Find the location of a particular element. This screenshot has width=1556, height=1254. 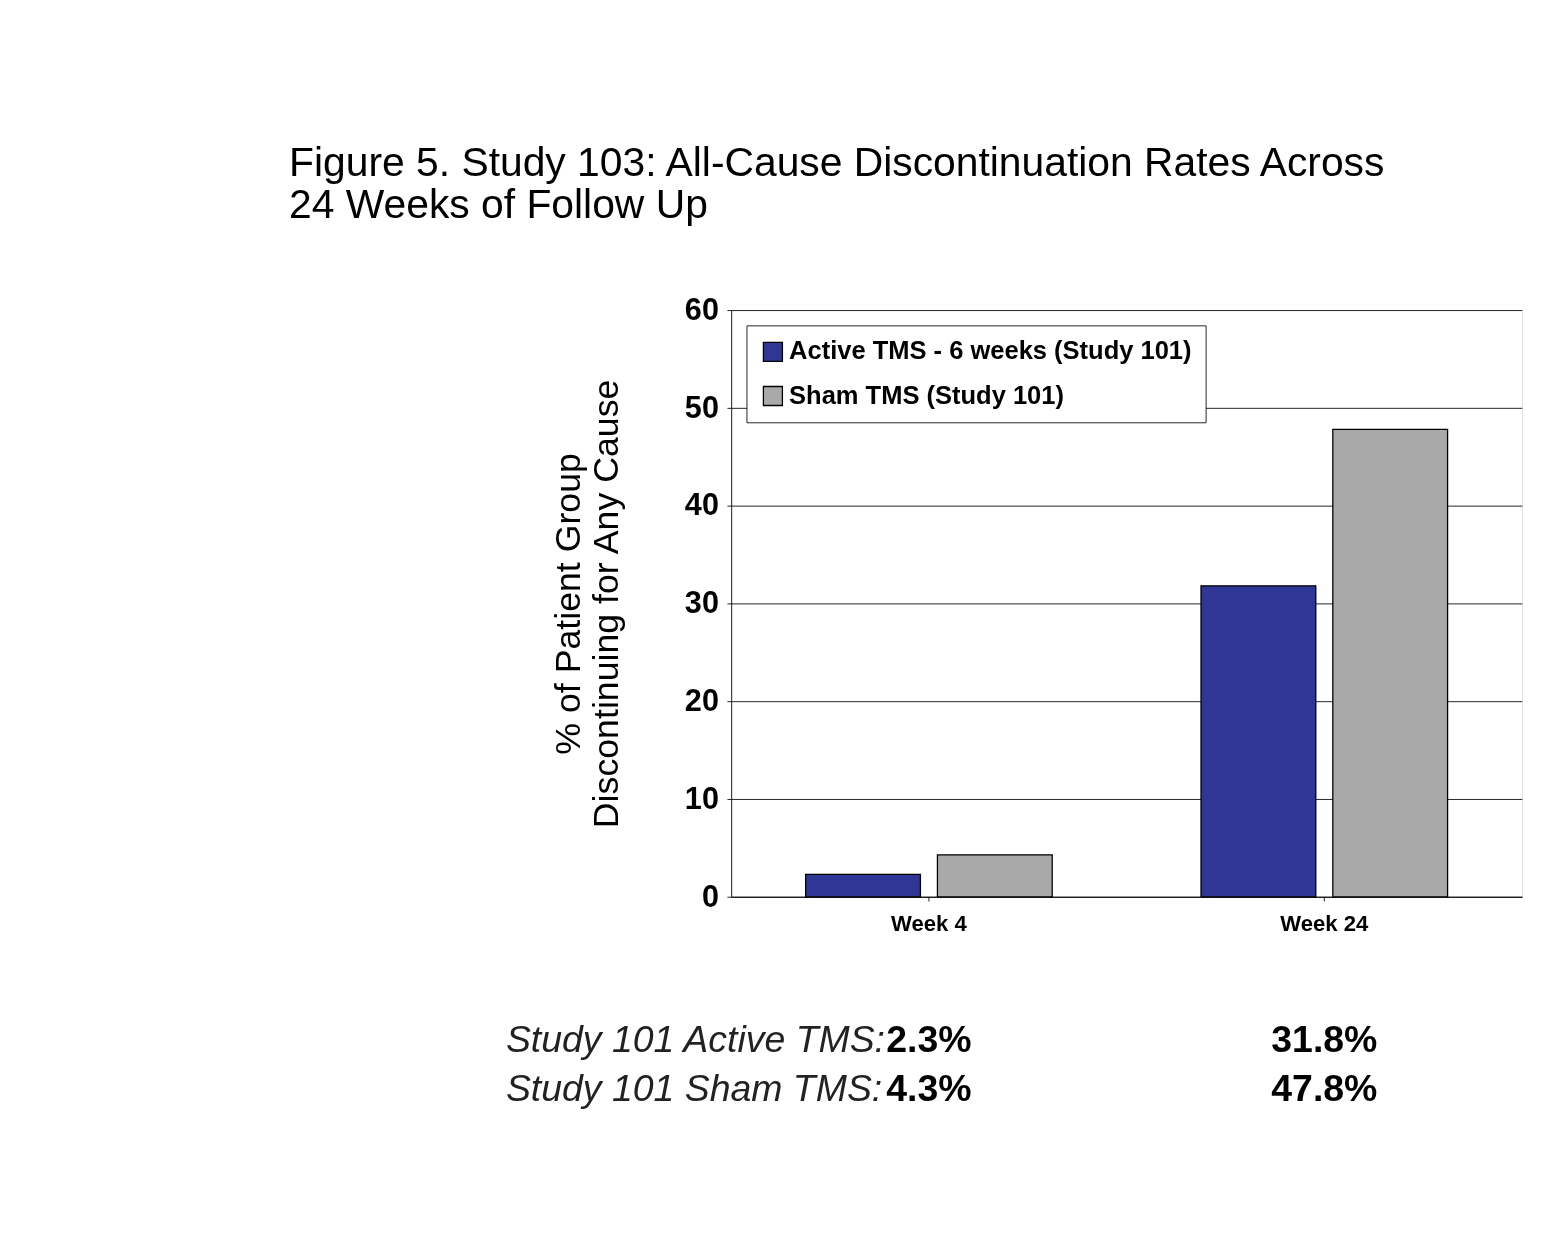

y-tick-label: 60 is located at coordinates (701, 308).